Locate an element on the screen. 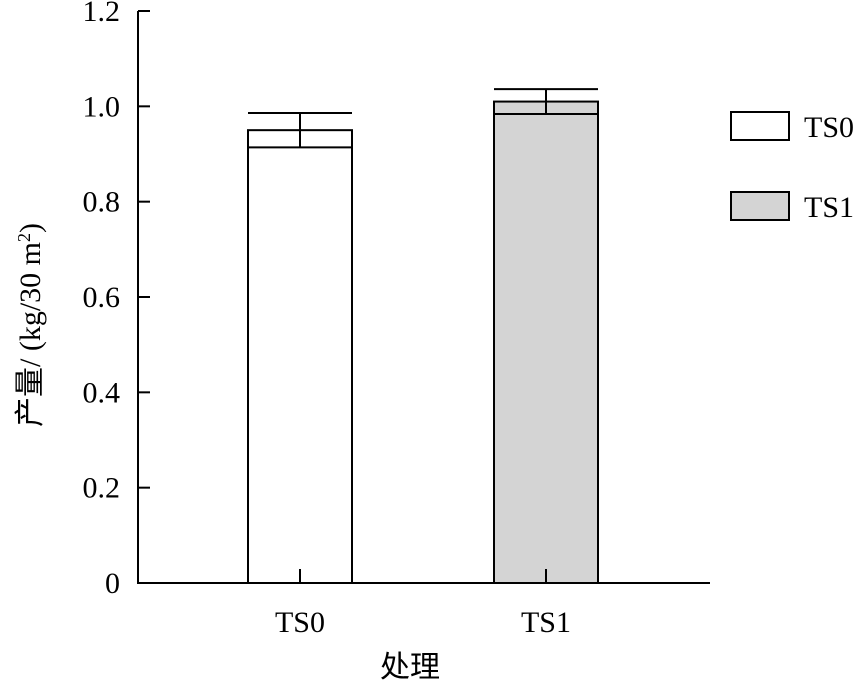 This screenshot has height=687, width=862. y-axis-title-end: ) is located at coordinates (30, 228).